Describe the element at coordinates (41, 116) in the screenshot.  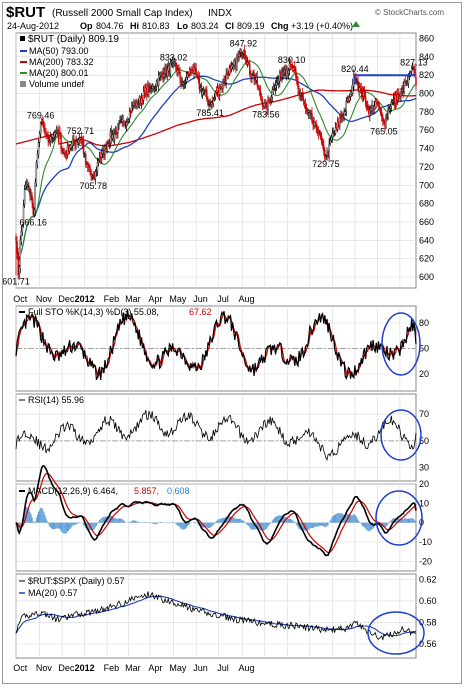
I see `price-label-2: 769.46` at that location.